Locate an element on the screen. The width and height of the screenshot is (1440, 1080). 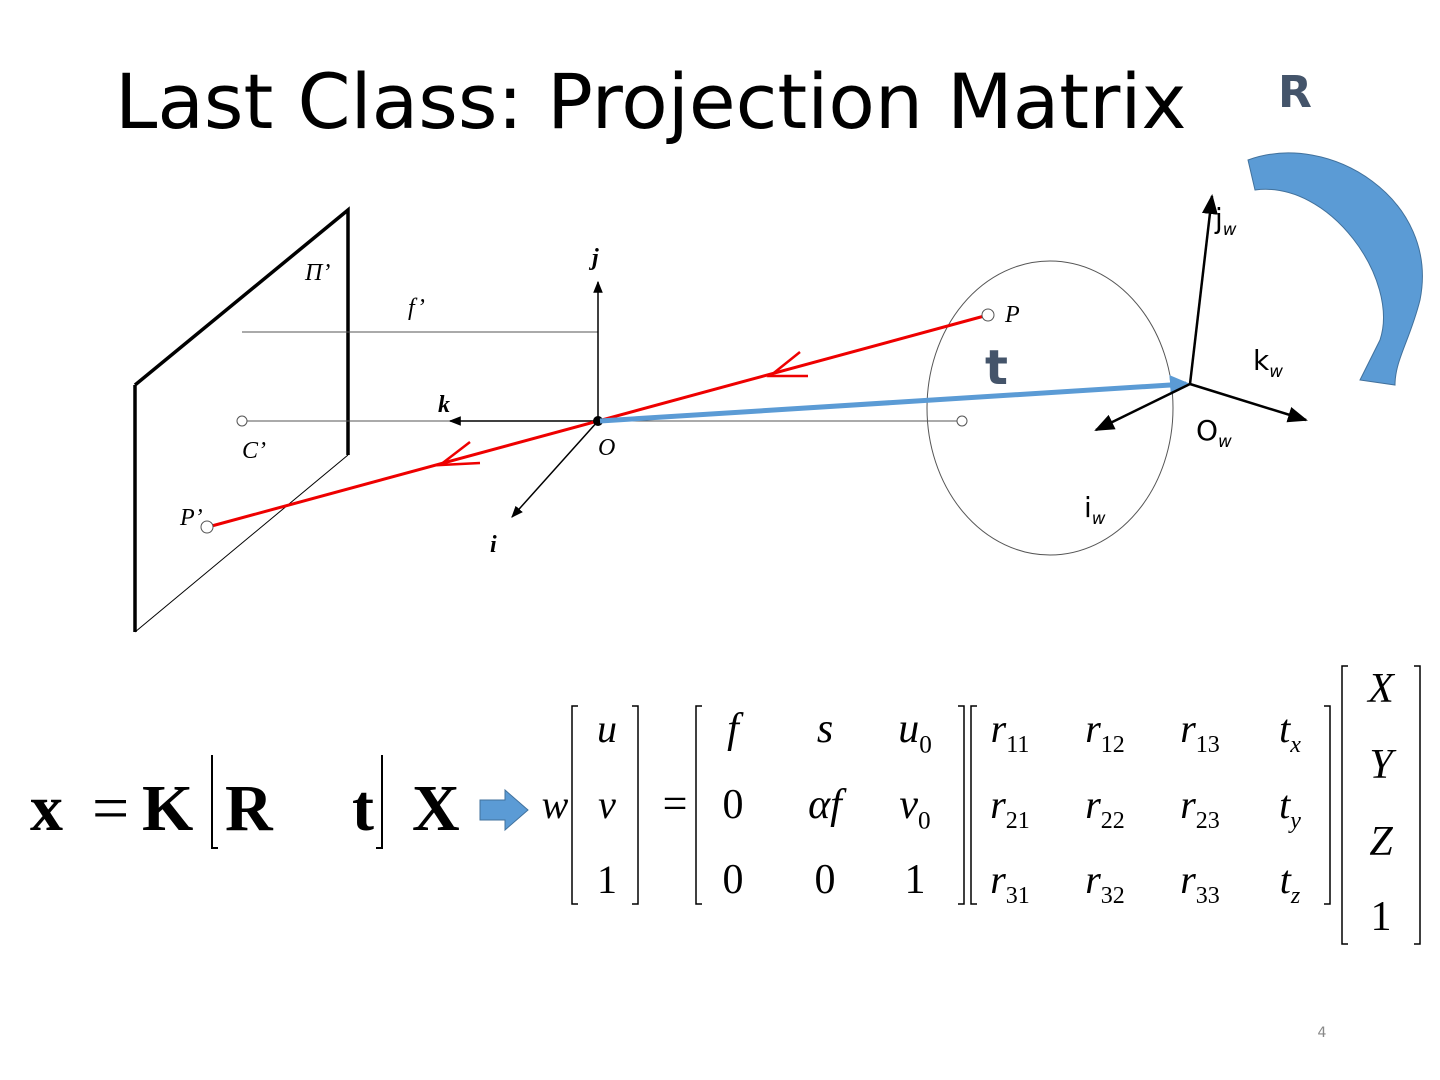
slide-number: 4 is located at coordinates (1322, 1033).